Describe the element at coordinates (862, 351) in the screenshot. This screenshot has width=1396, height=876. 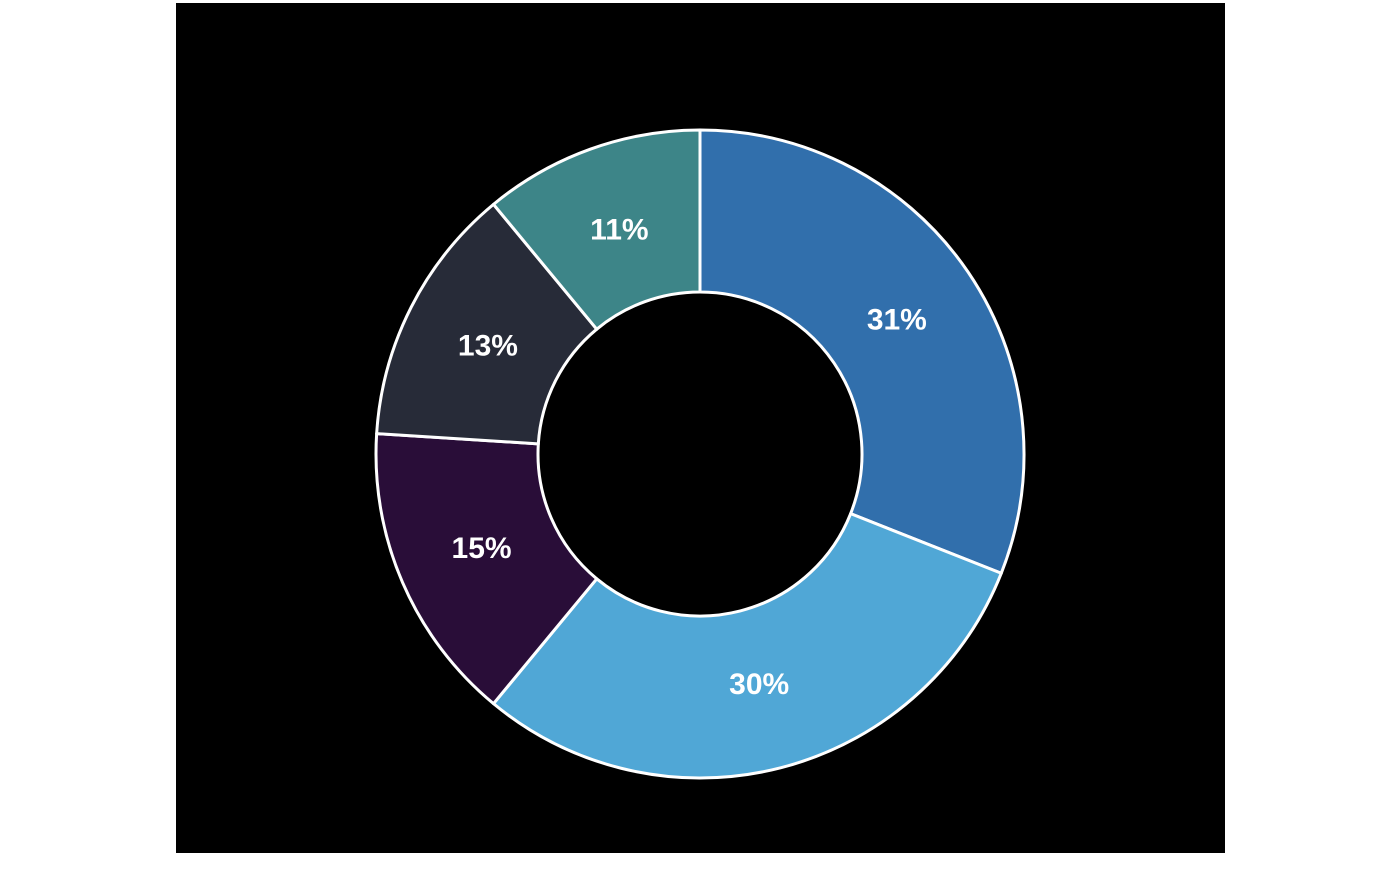
I see `donut-slice-31pct` at that location.